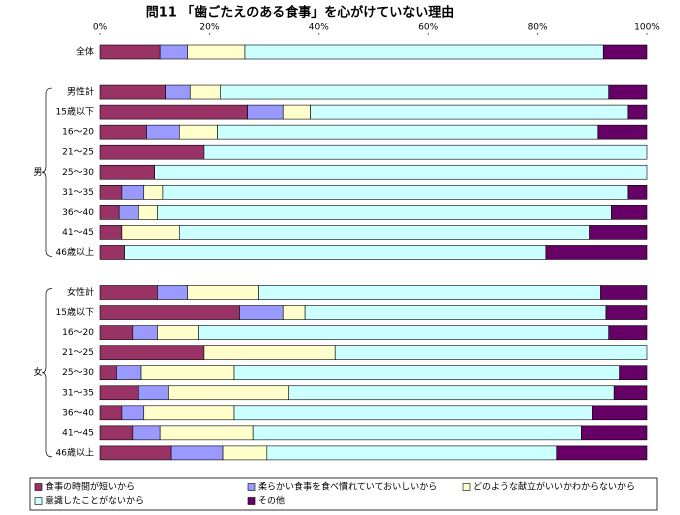 The image size is (680, 515). What do you see at coordinates (37, 172) in the screenshot?
I see `group-label: 男` at bounding box center [37, 172].